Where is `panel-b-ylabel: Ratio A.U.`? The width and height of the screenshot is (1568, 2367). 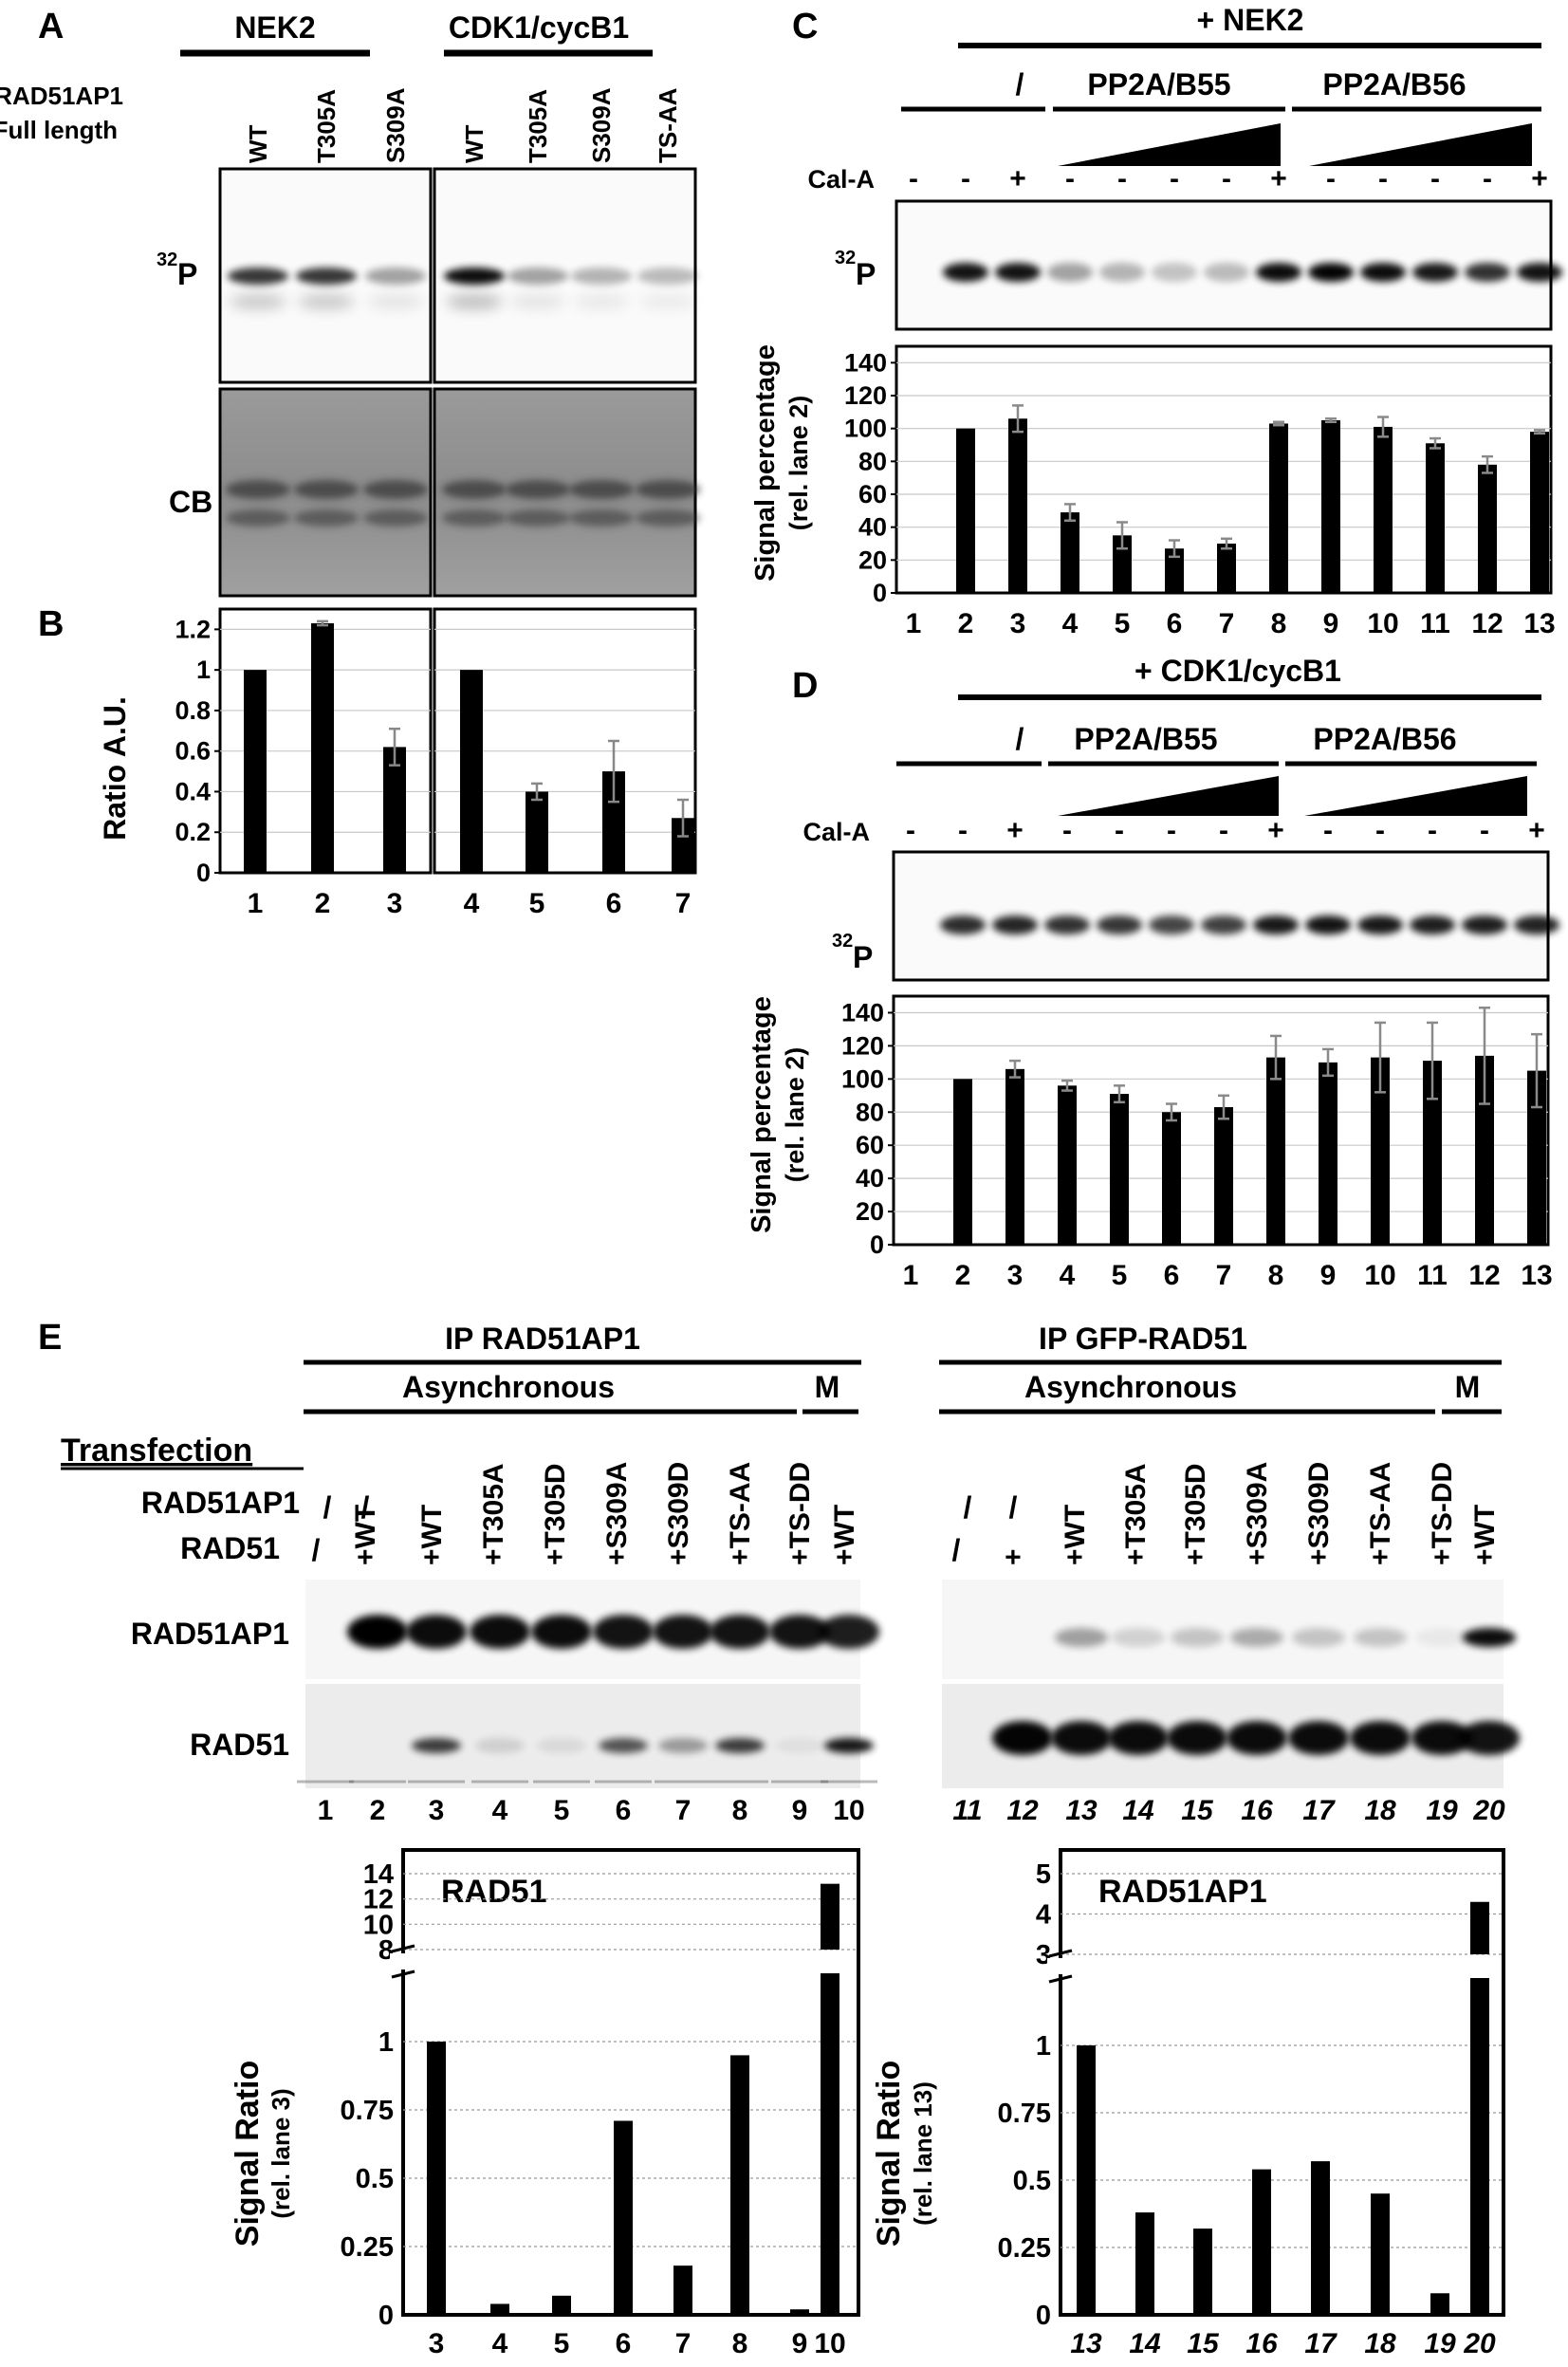
panel-b-ylabel: Ratio A.U. is located at coordinates (115, 768).